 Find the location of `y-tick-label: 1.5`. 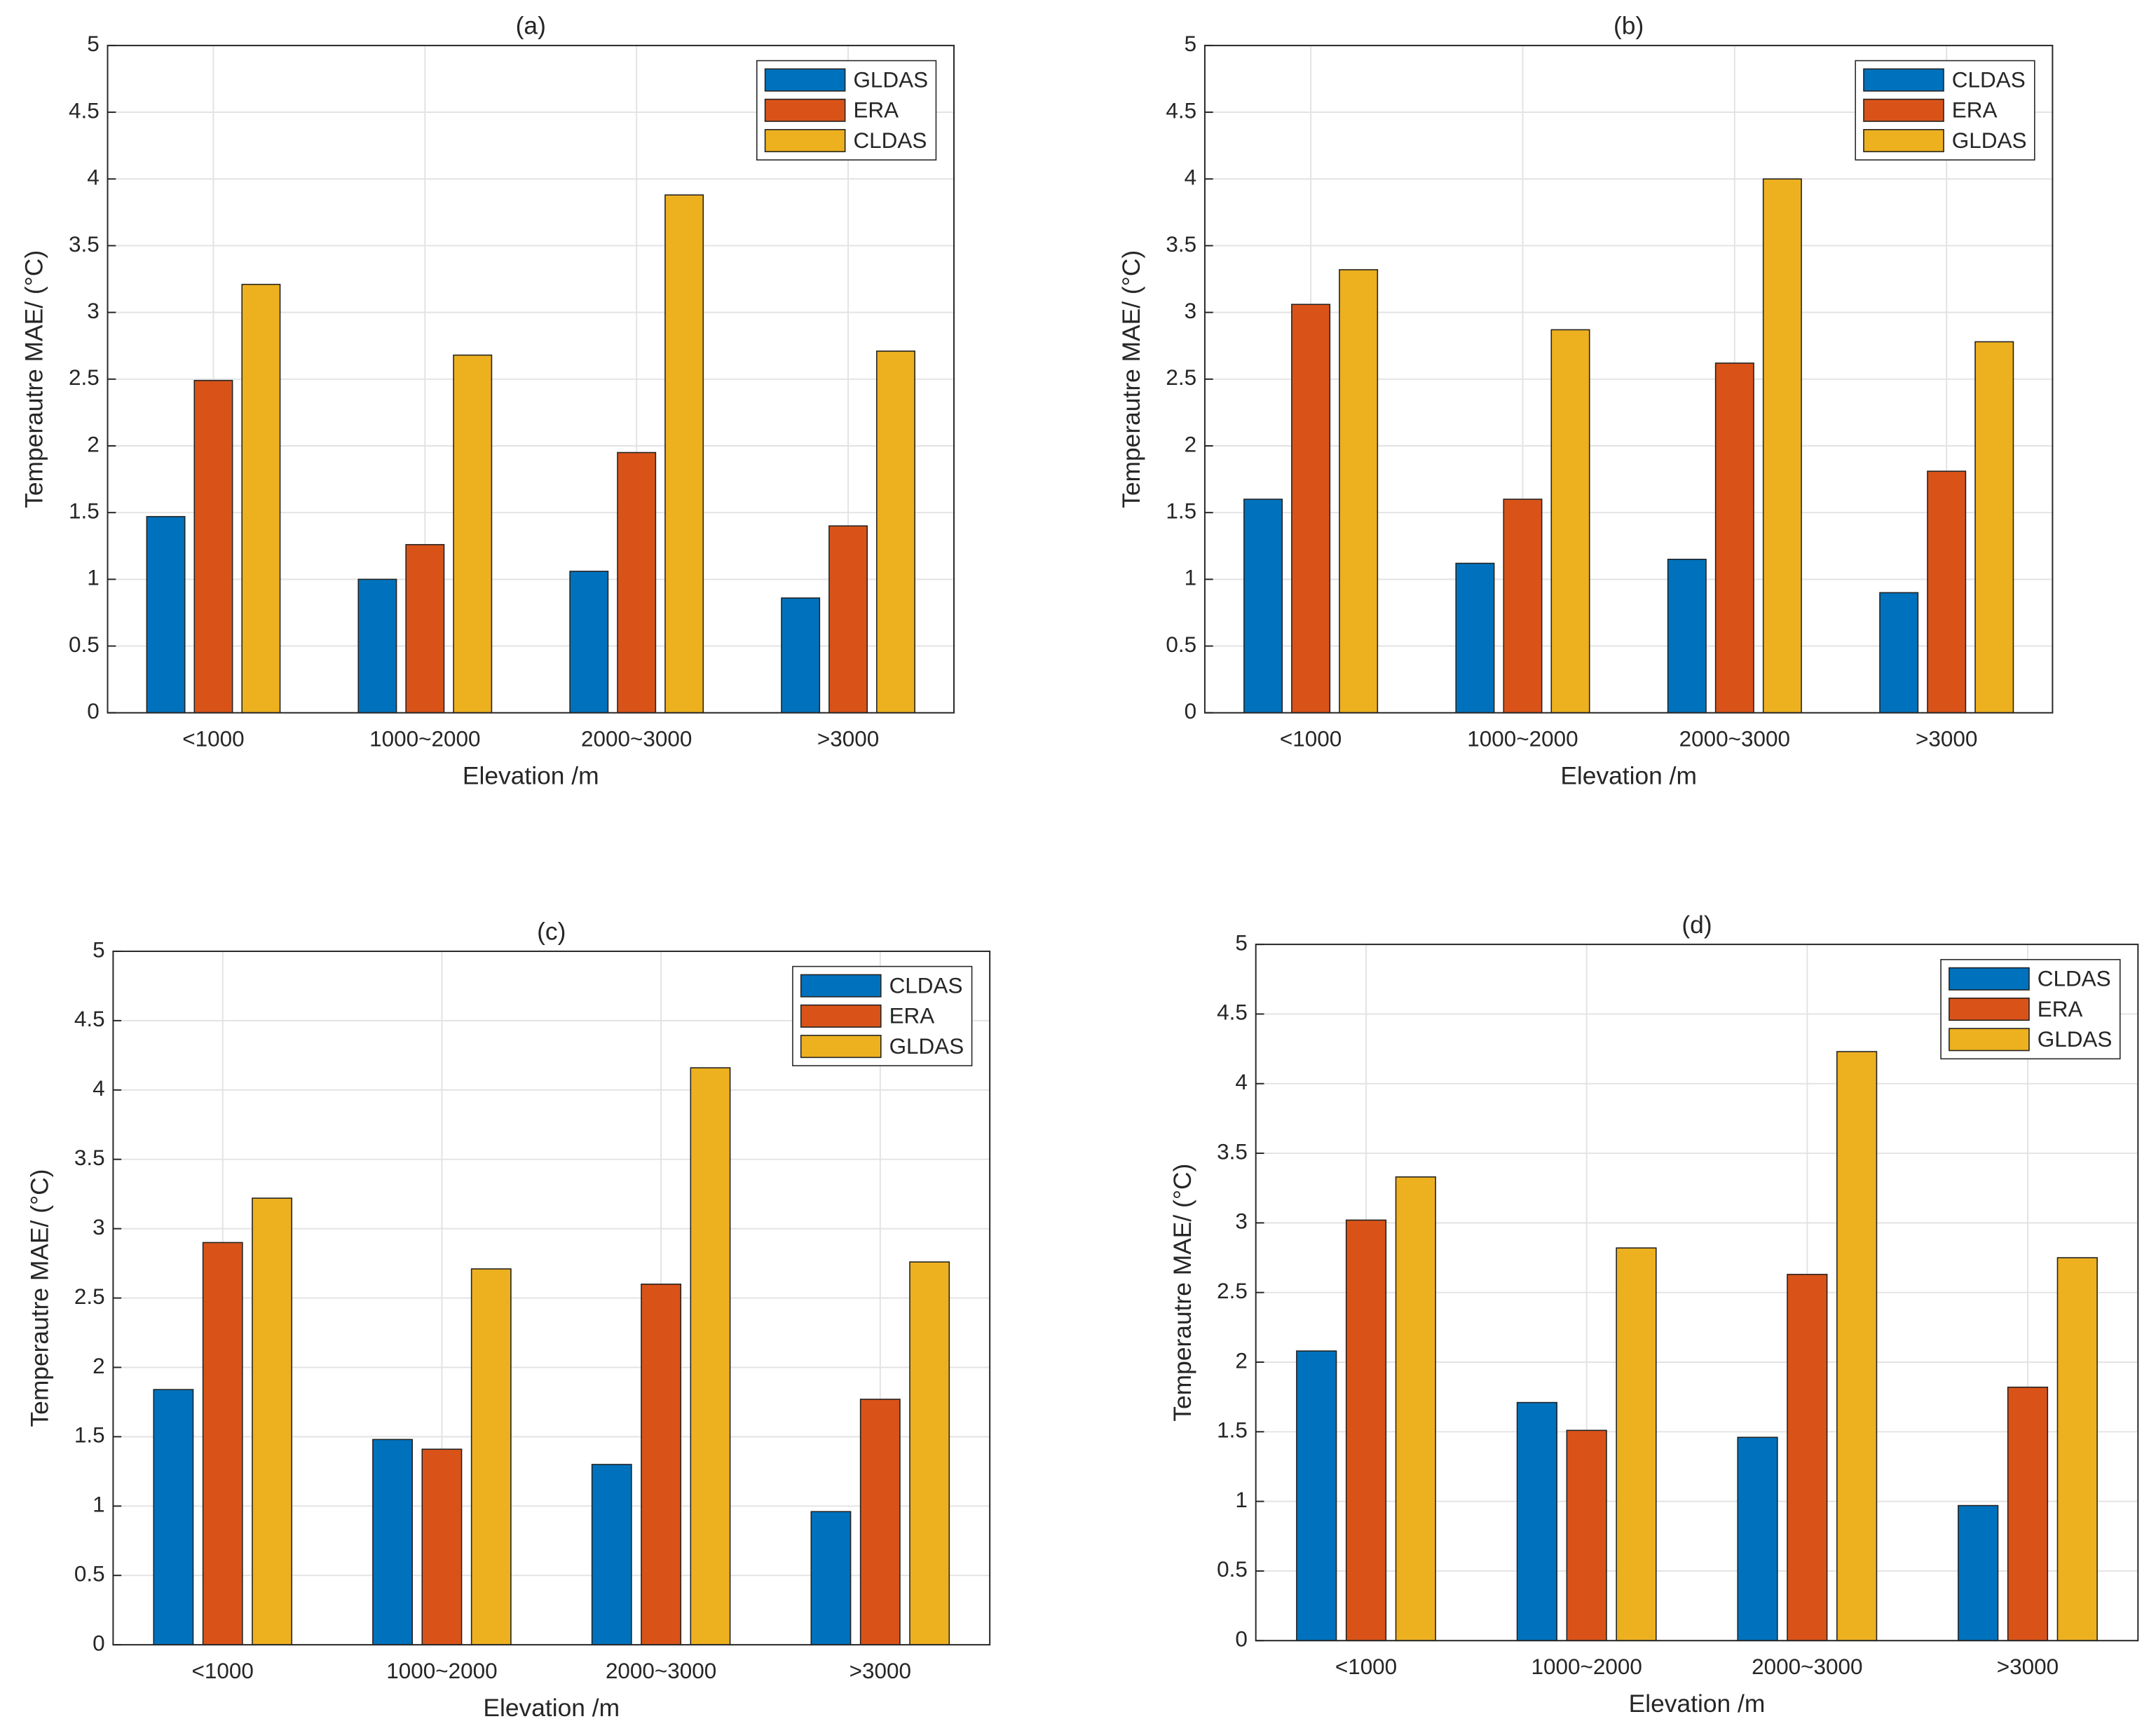

y-tick-label: 1.5 is located at coordinates (84, 510).